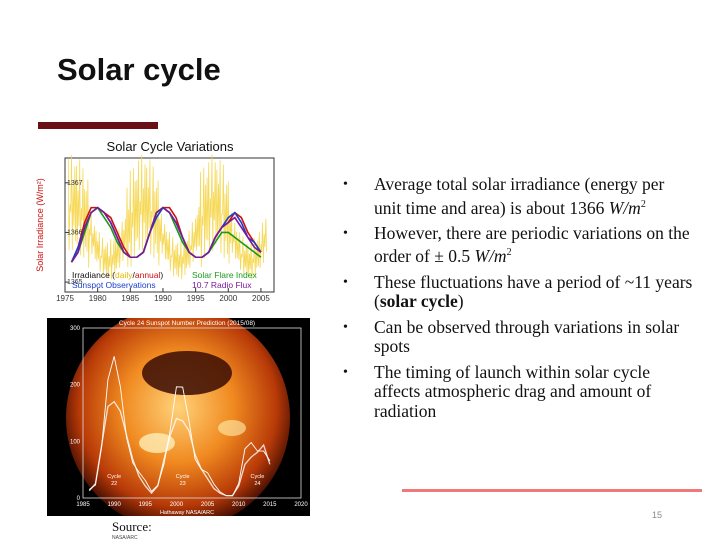  What do you see at coordinates (161, 275) in the screenshot?
I see `legend-part: )` at bounding box center [161, 275].